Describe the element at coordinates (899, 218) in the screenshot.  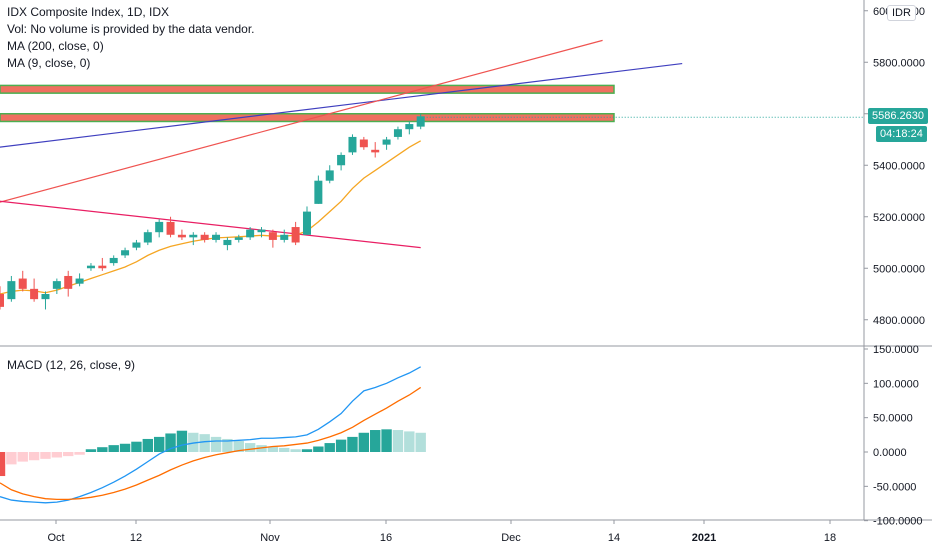
I see `price-tick-label: 5200.0000` at that location.